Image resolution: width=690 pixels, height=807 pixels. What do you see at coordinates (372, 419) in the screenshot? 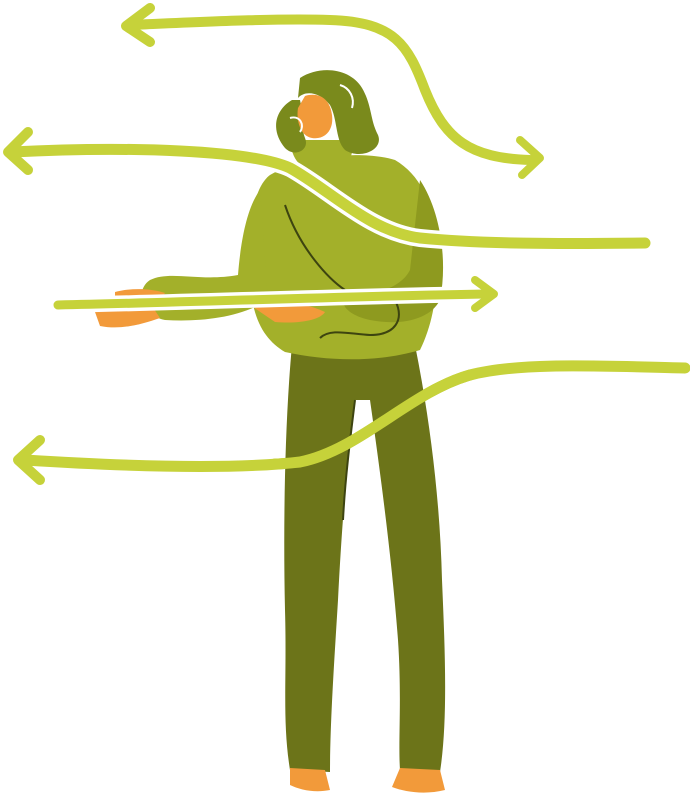
I see `bottom-arrow-front` at bounding box center [372, 419].